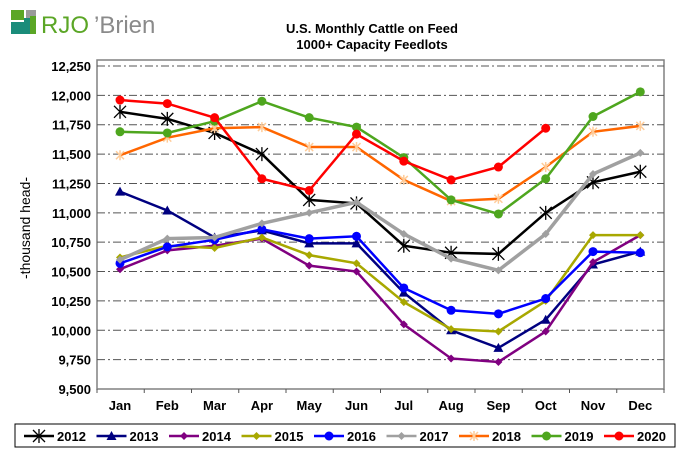 This screenshot has height=452, width=689. Describe the element at coordinates (640, 405) in the screenshot. I see `x-tick-label: Dec` at that location.